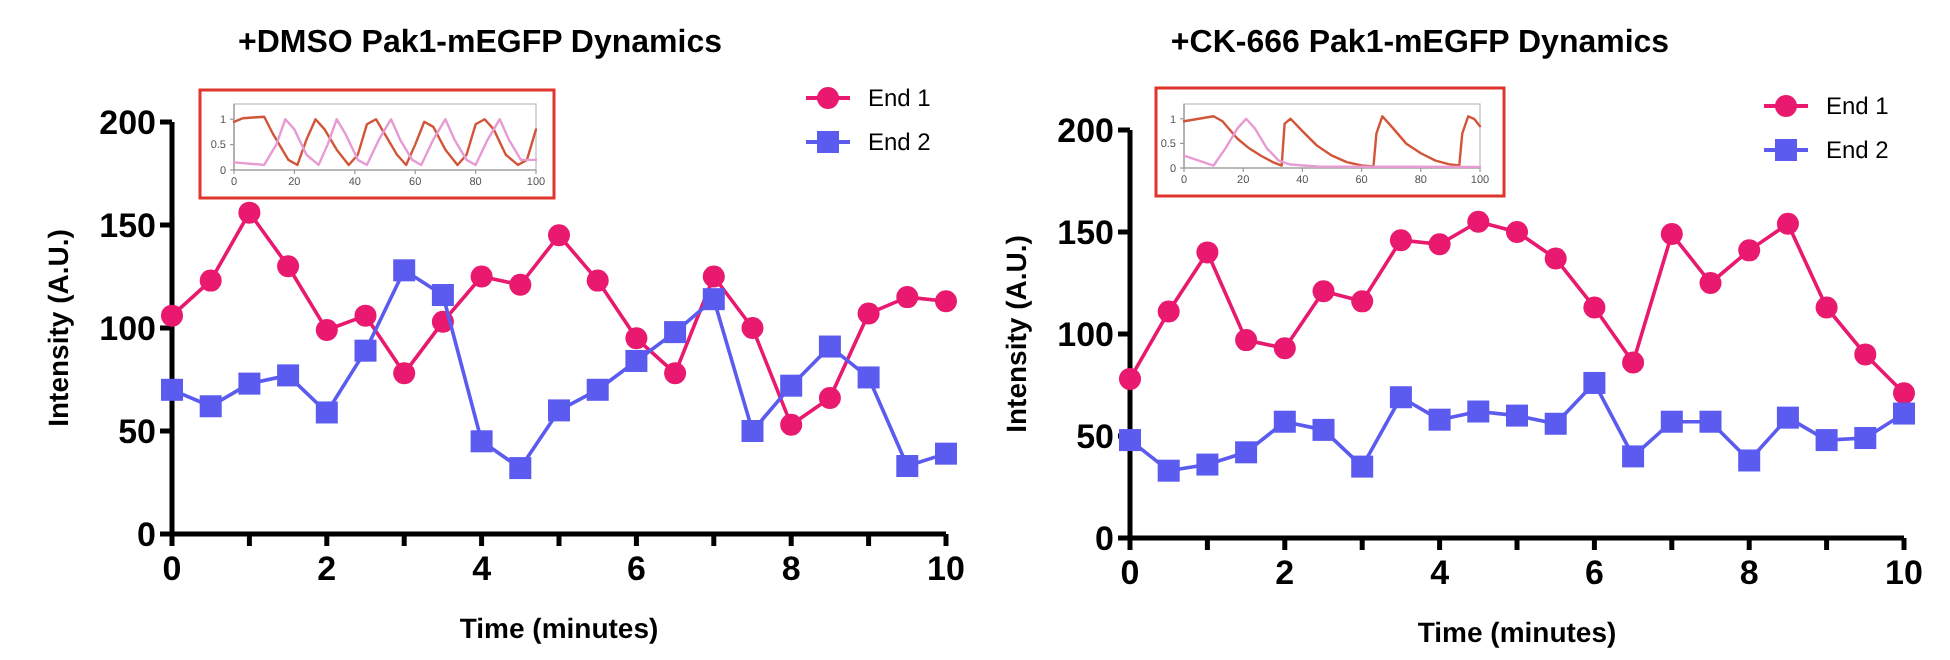  What do you see at coordinates (480, 43) in the screenshot?
I see `chart-title: +DMSO Pak1-mEGFP Dynamics` at bounding box center [480, 43].